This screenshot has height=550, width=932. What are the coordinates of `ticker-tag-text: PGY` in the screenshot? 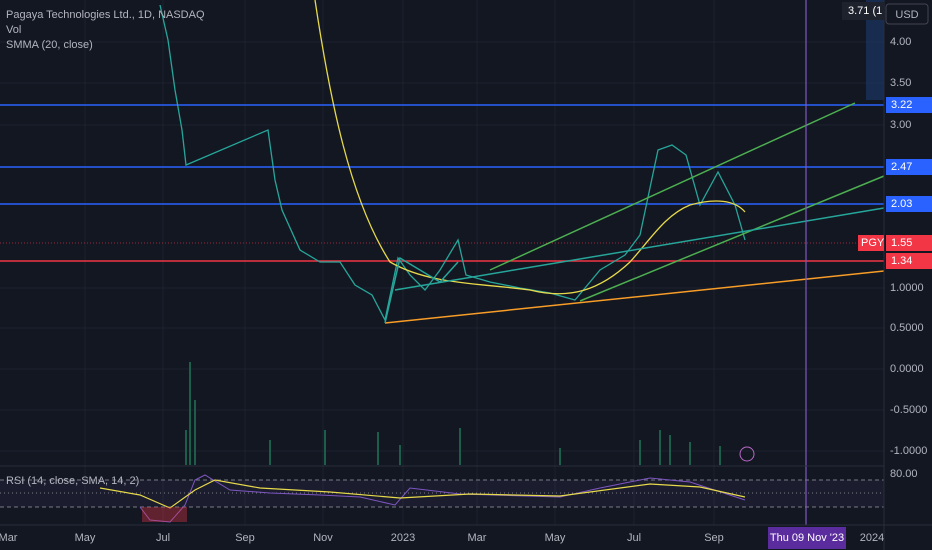 It's located at (873, 243).